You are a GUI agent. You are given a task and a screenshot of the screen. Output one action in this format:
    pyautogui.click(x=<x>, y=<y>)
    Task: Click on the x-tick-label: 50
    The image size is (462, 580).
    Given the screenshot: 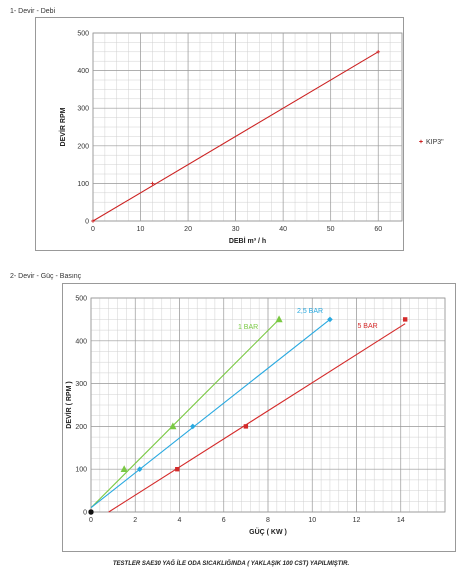 What is the action you would take?
    pyautogui.click(x=331, y=229)
    